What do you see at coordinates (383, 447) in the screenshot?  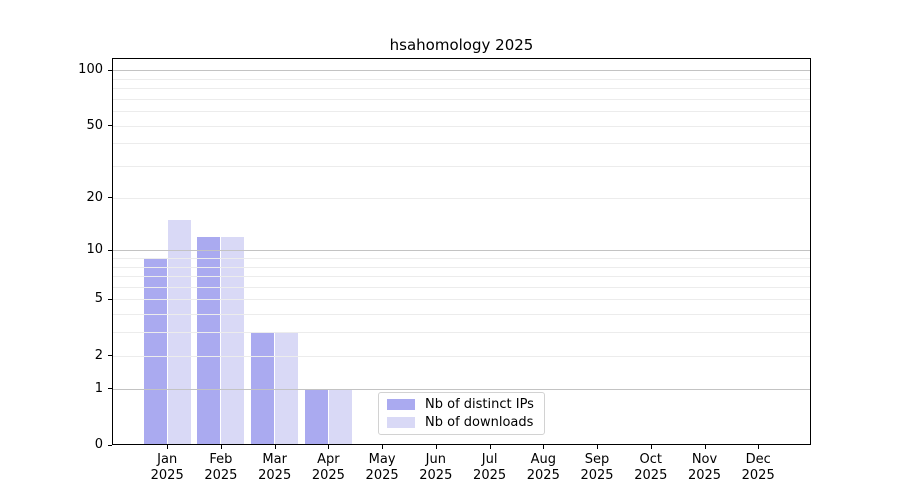 I see `x-tick-may` at bounding box center [383, 447].